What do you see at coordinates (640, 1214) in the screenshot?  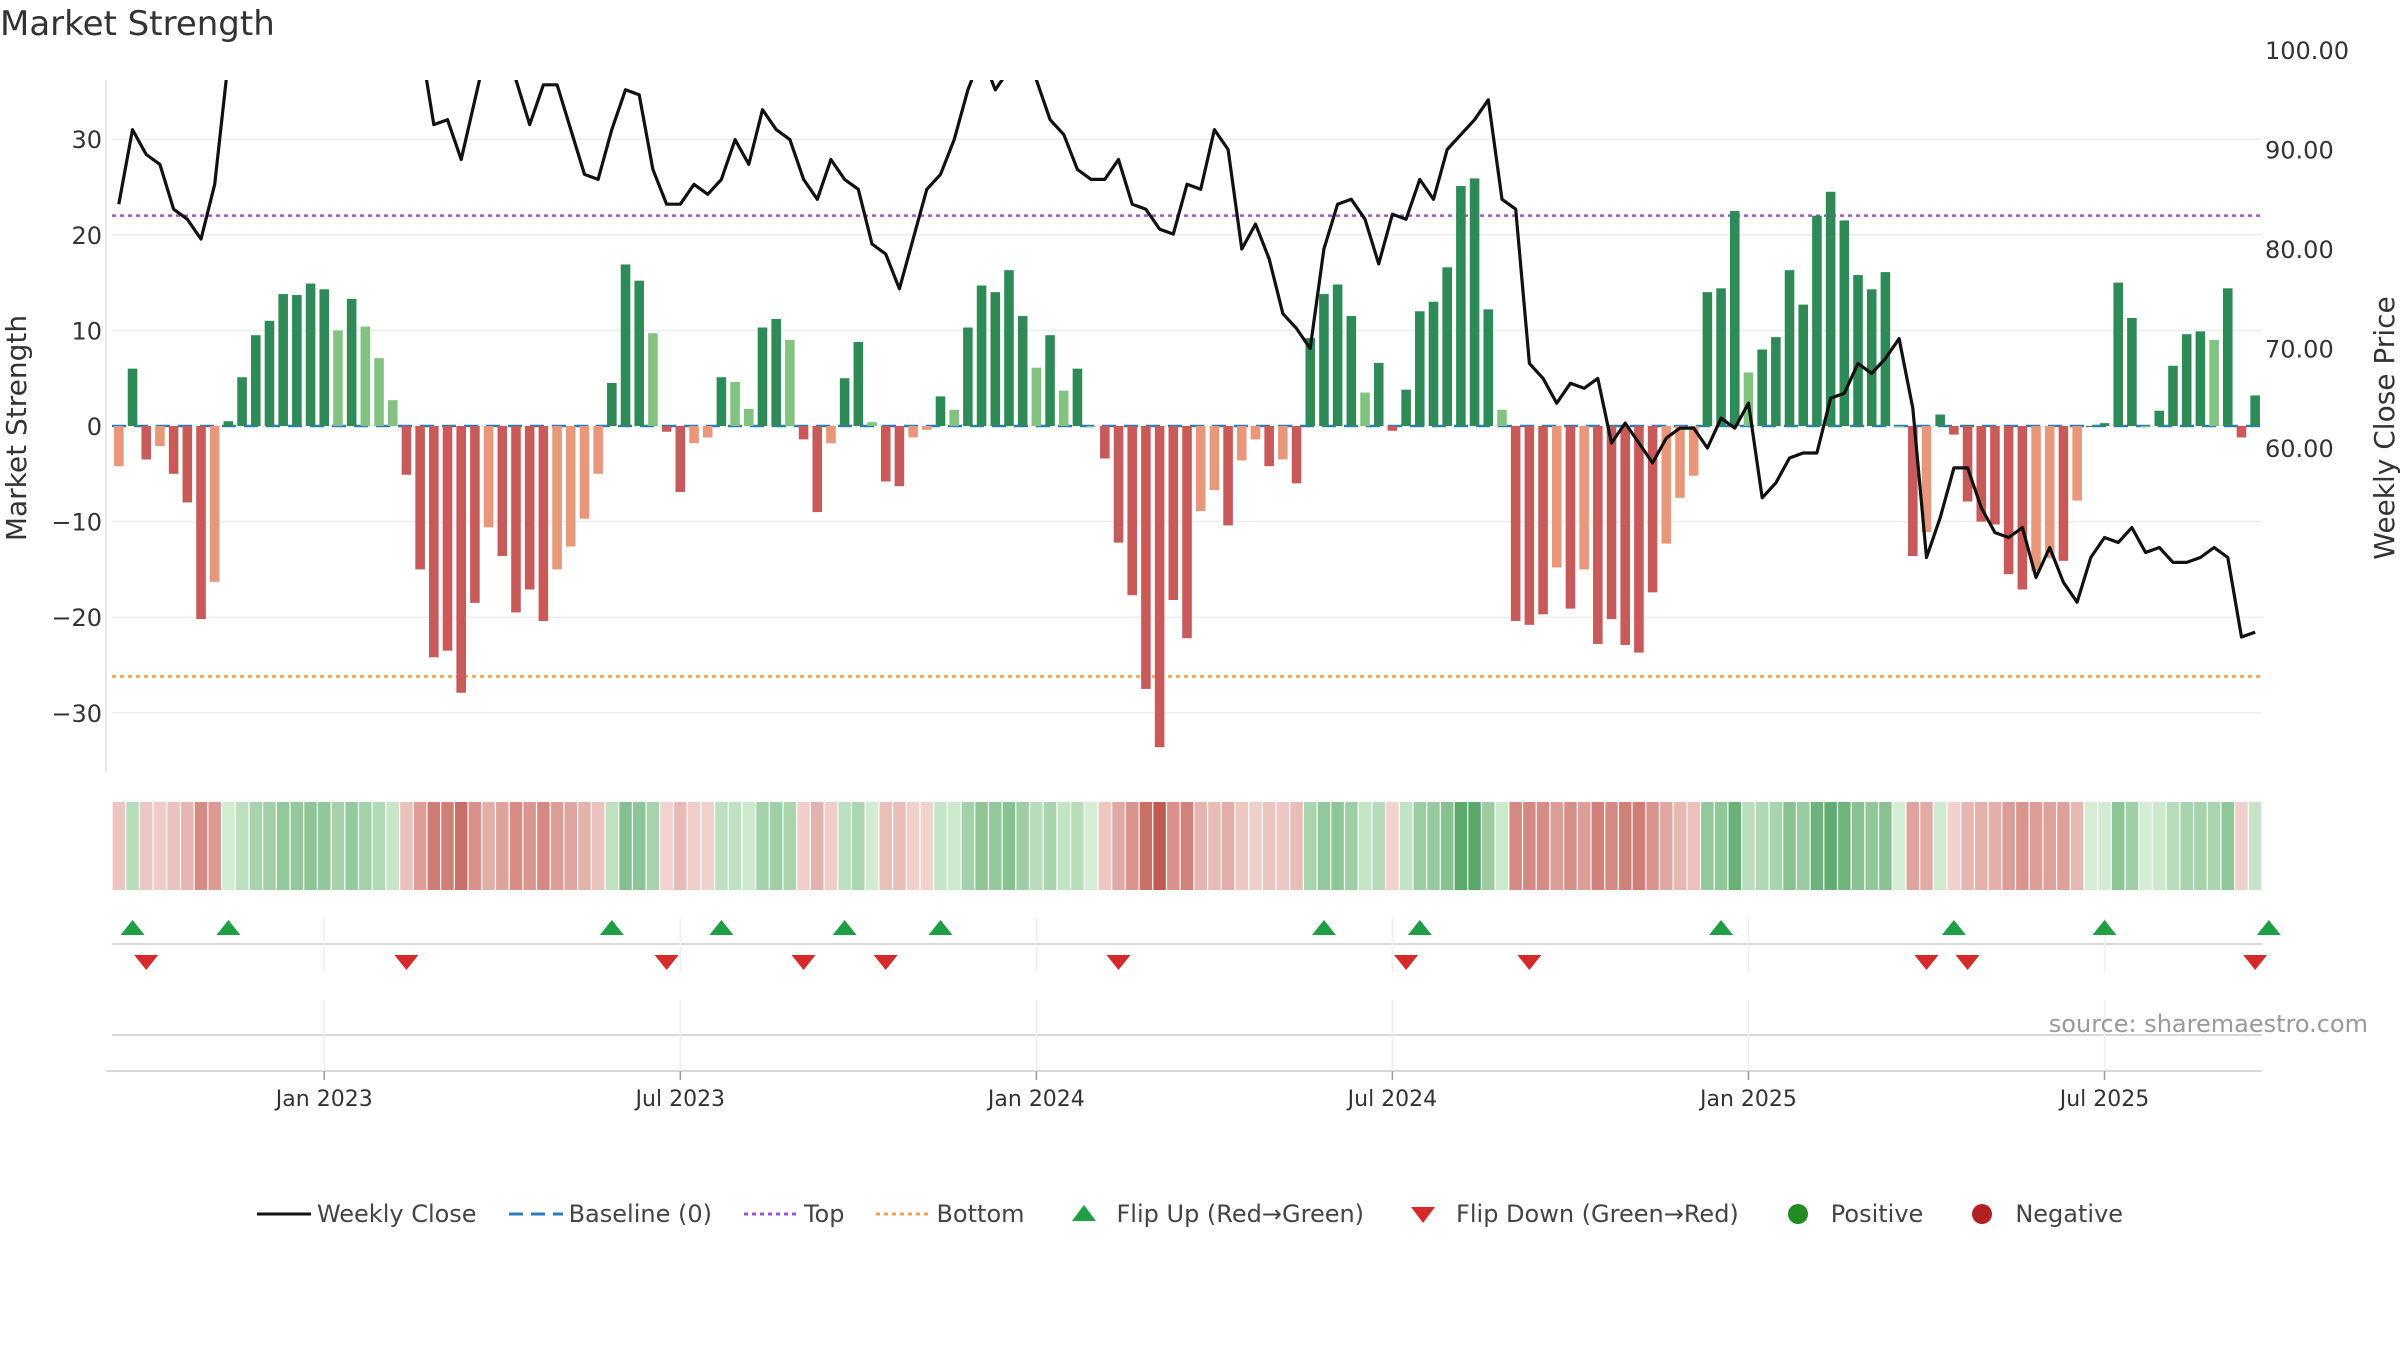 I see `legend-baseline-label: Baseline (0)` at bounding box center [640, 1214].